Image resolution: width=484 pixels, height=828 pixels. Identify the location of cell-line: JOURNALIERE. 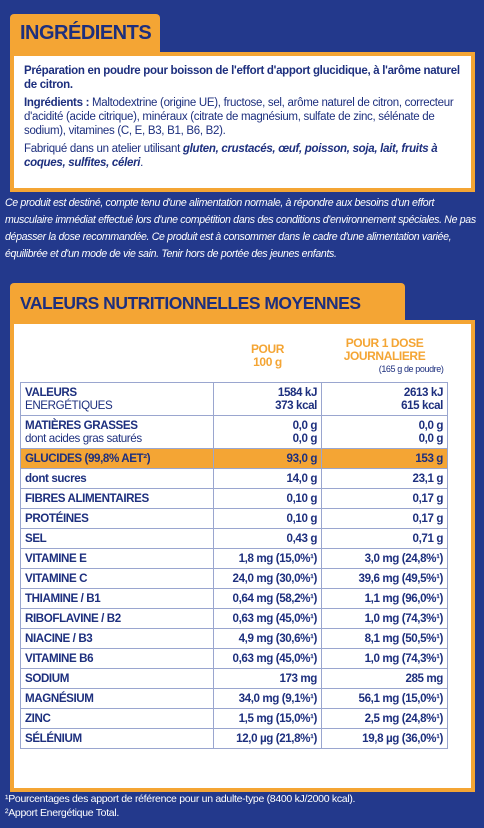
(384, 355).